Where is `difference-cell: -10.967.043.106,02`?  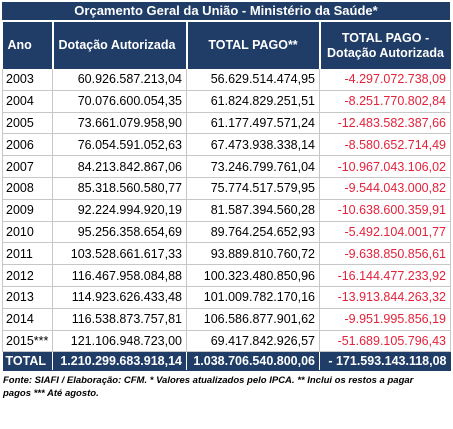 difference-cell: -10.967.043.106,02 is located at coordinates (385, 166).